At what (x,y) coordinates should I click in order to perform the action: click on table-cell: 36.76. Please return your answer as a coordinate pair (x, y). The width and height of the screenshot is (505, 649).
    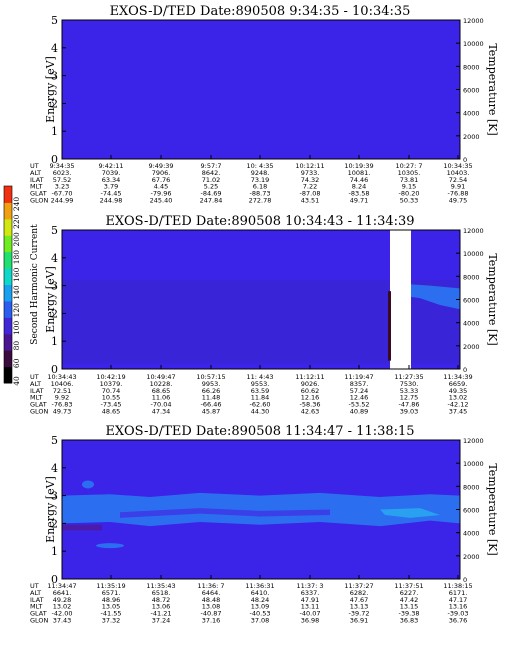
    Looking at the image, I should click on (458, 621).